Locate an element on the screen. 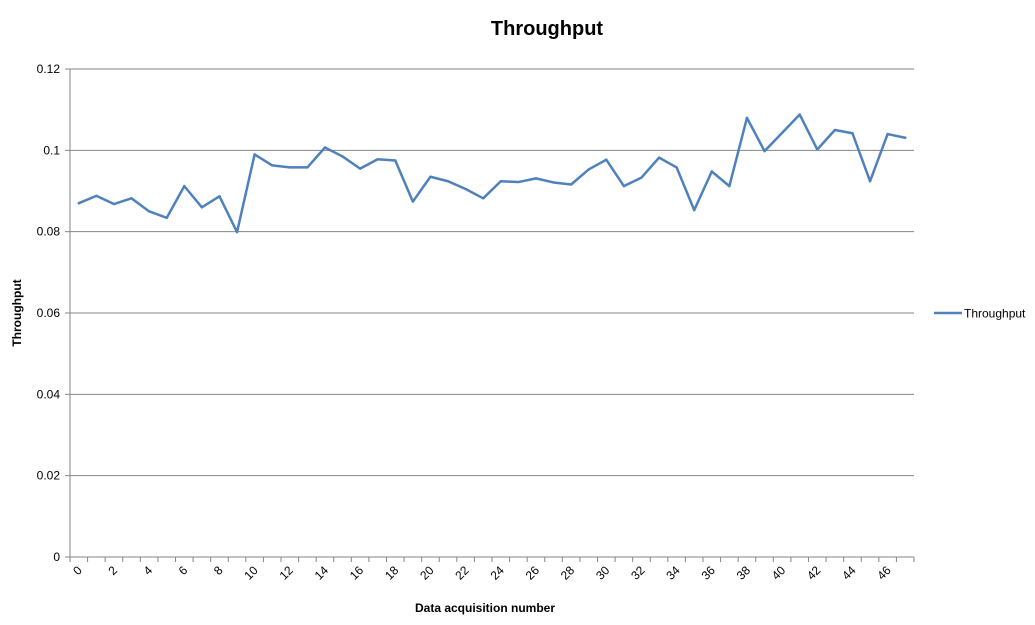 This screenshot has width=1035, height=625. y-tick-labels: 0 0.02 0.04 0.06 0.08 0.1 0.12 is located at coordinates (49, 313).